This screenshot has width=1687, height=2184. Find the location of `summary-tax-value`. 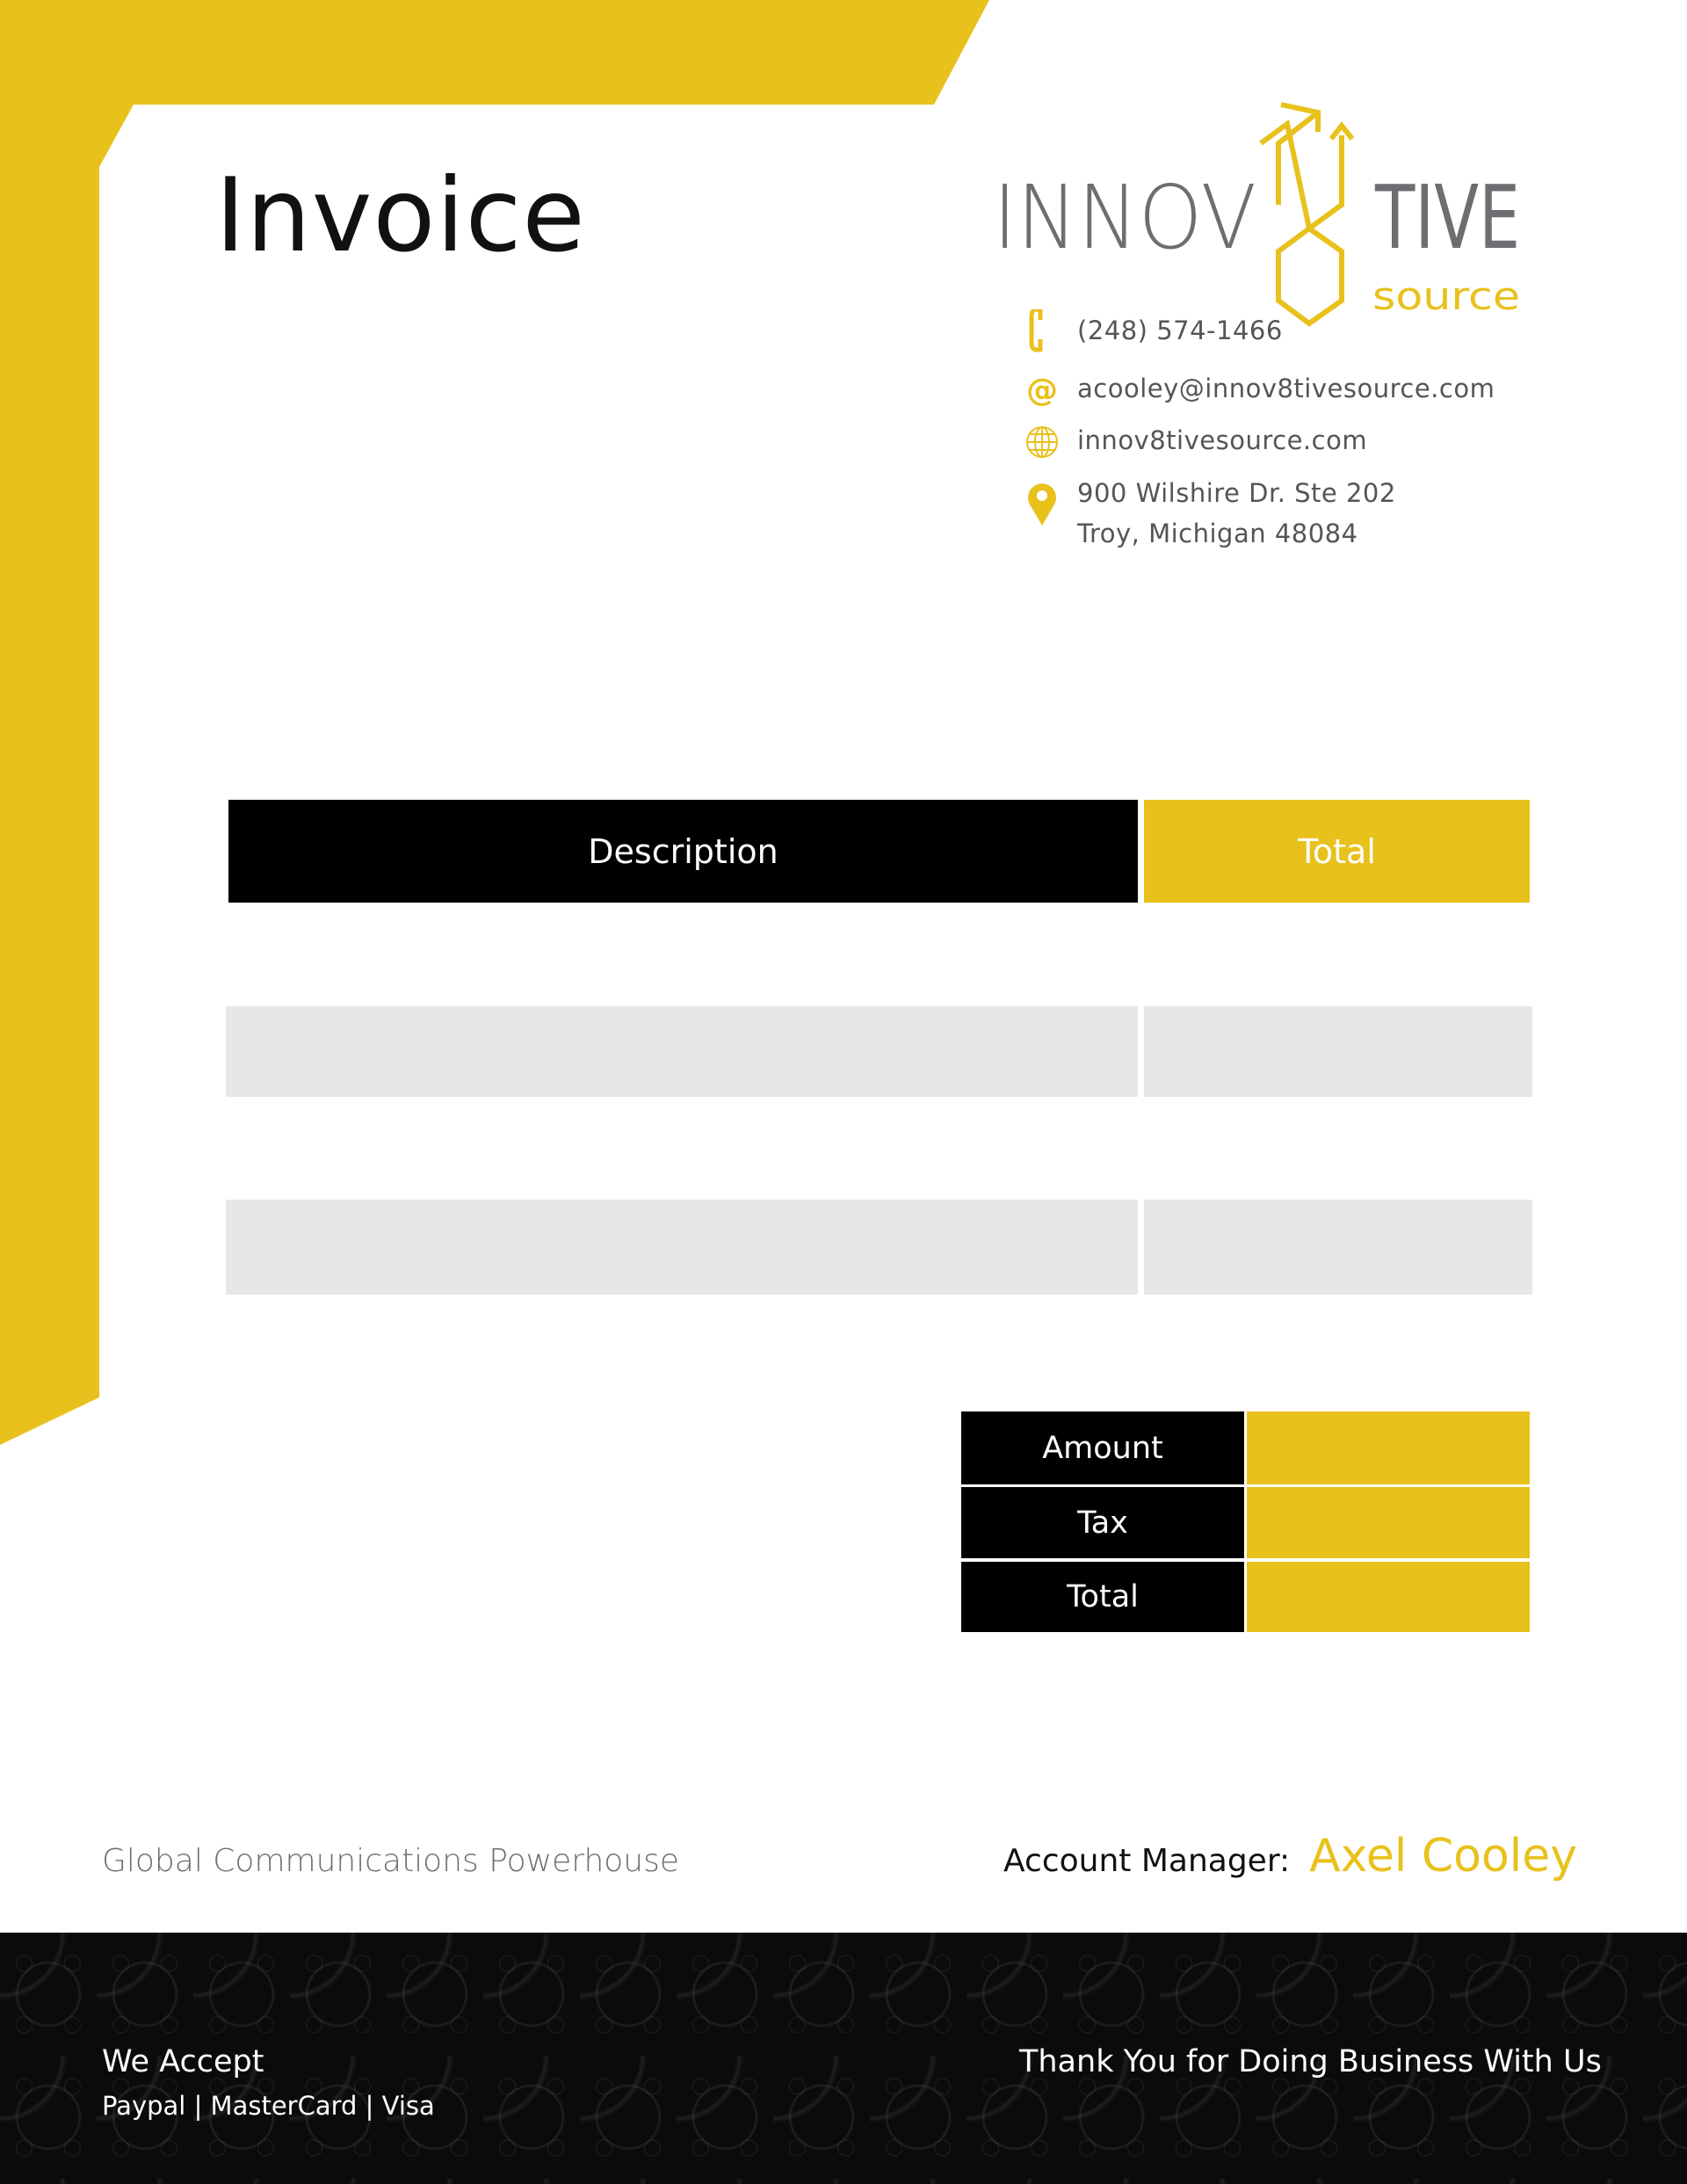

summary-tax-value is located at coordinates (1388, 1522).